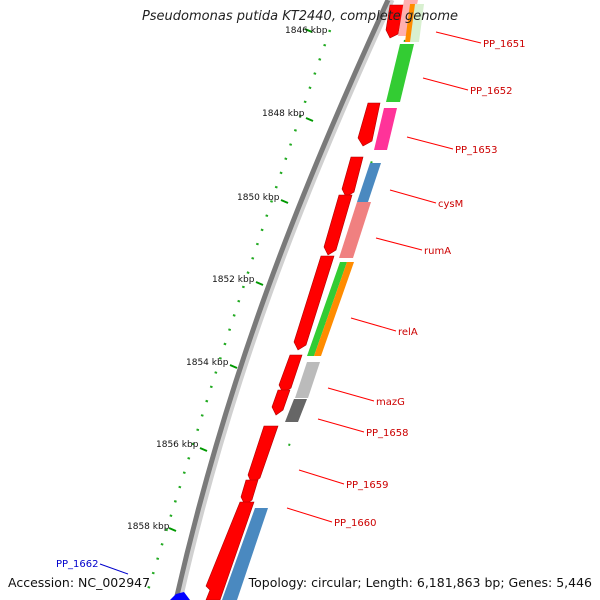 The height and width of the screenshot is (600, 600). I want to click on feature-label: PP_1651, so click(504, 44).